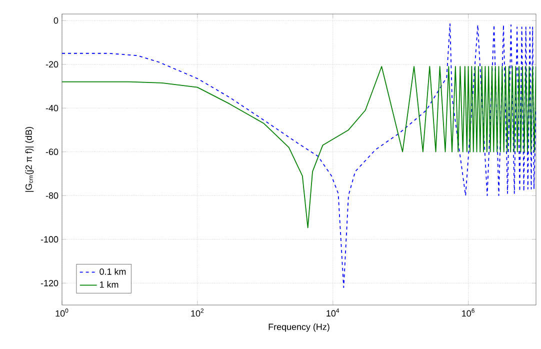 Image resolution: width=541 pixels, height=349 pixels. Describe the element at coordinates (49, 239) in the screenshot. I see `y-tick-label: -100` at that location.